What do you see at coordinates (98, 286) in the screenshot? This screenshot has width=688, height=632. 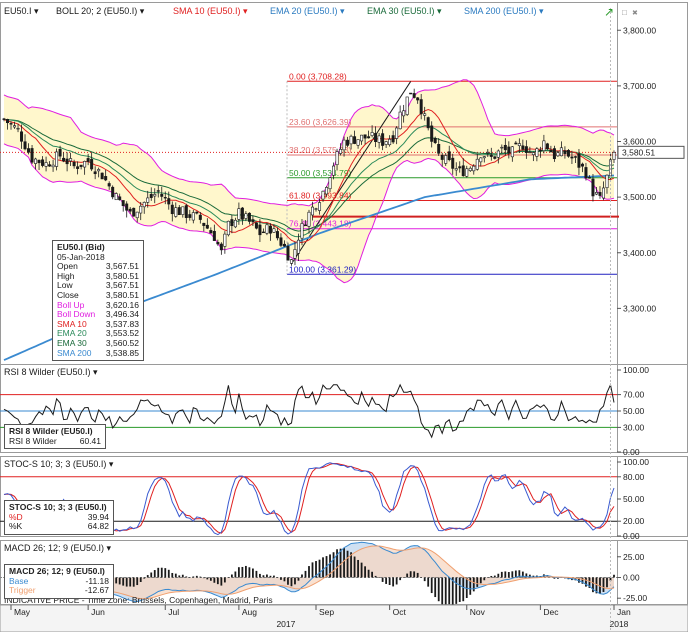 I see `info-row: Low 3,567.51` at bounding box center [98, 286].